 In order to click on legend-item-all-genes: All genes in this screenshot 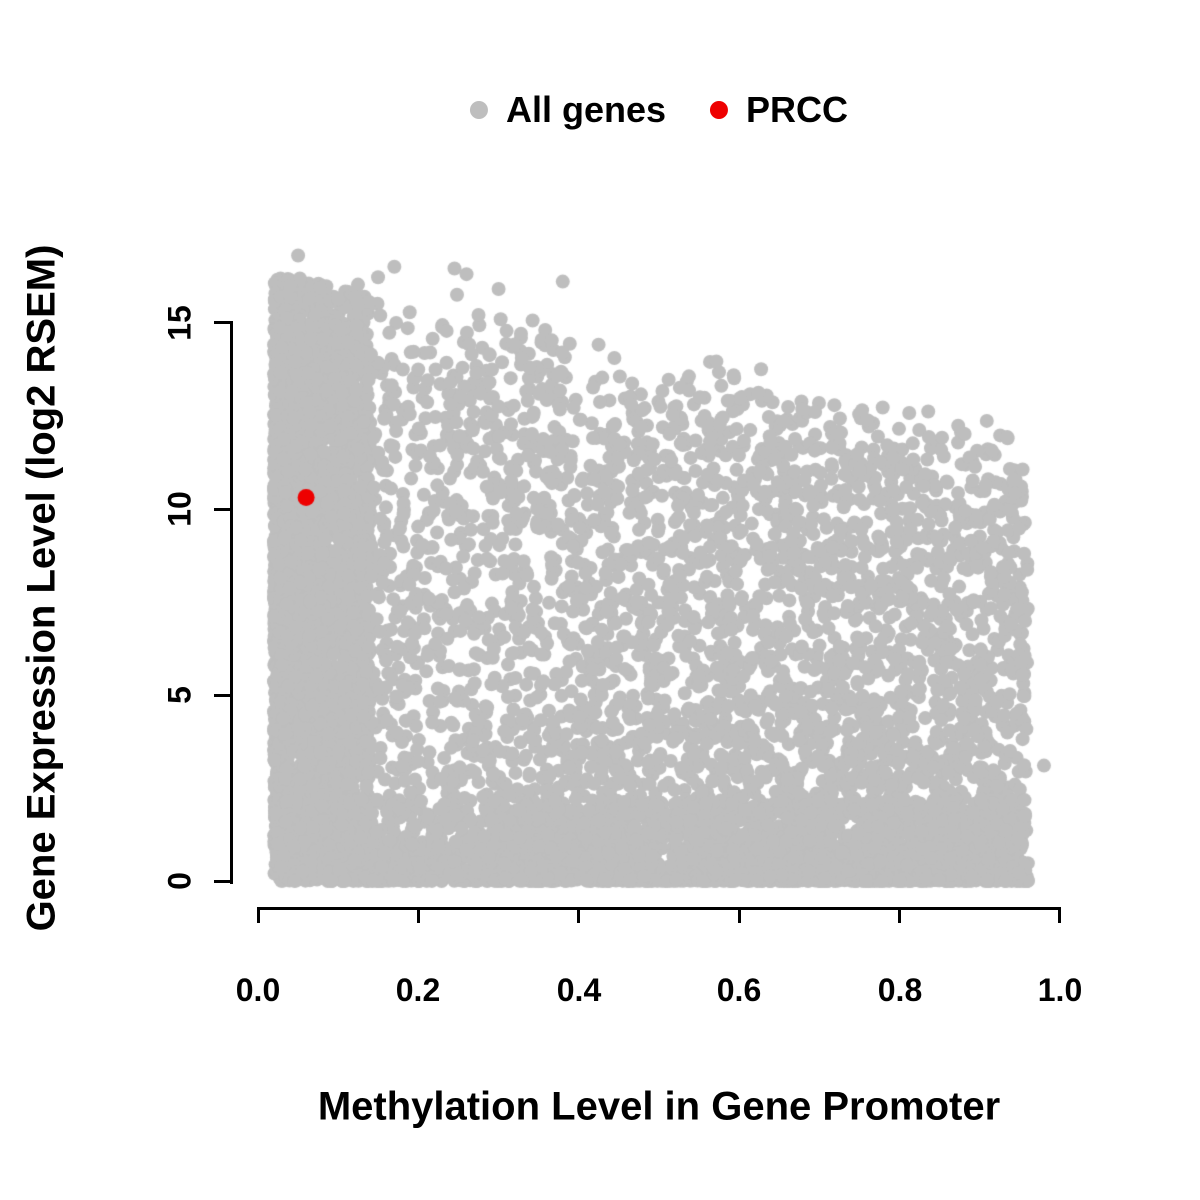, I will do `click(568, 109)`.